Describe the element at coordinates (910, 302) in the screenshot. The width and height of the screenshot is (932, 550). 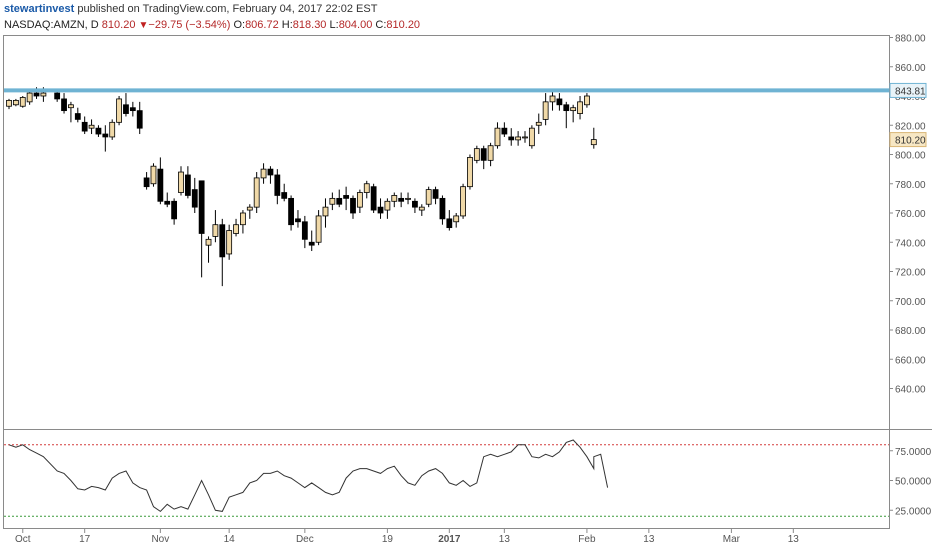
I see `price-tick-label: 700.00` at that location.